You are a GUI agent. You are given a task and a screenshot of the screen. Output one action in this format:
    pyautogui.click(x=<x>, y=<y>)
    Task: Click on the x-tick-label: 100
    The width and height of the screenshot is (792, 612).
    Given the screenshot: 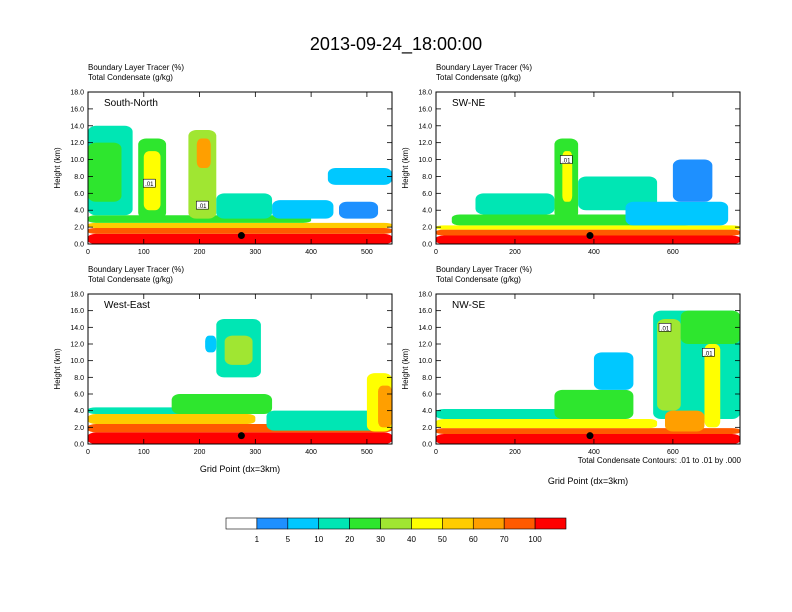 What is the action you would take?
    pyautogui.click(x=144, y=252)
    